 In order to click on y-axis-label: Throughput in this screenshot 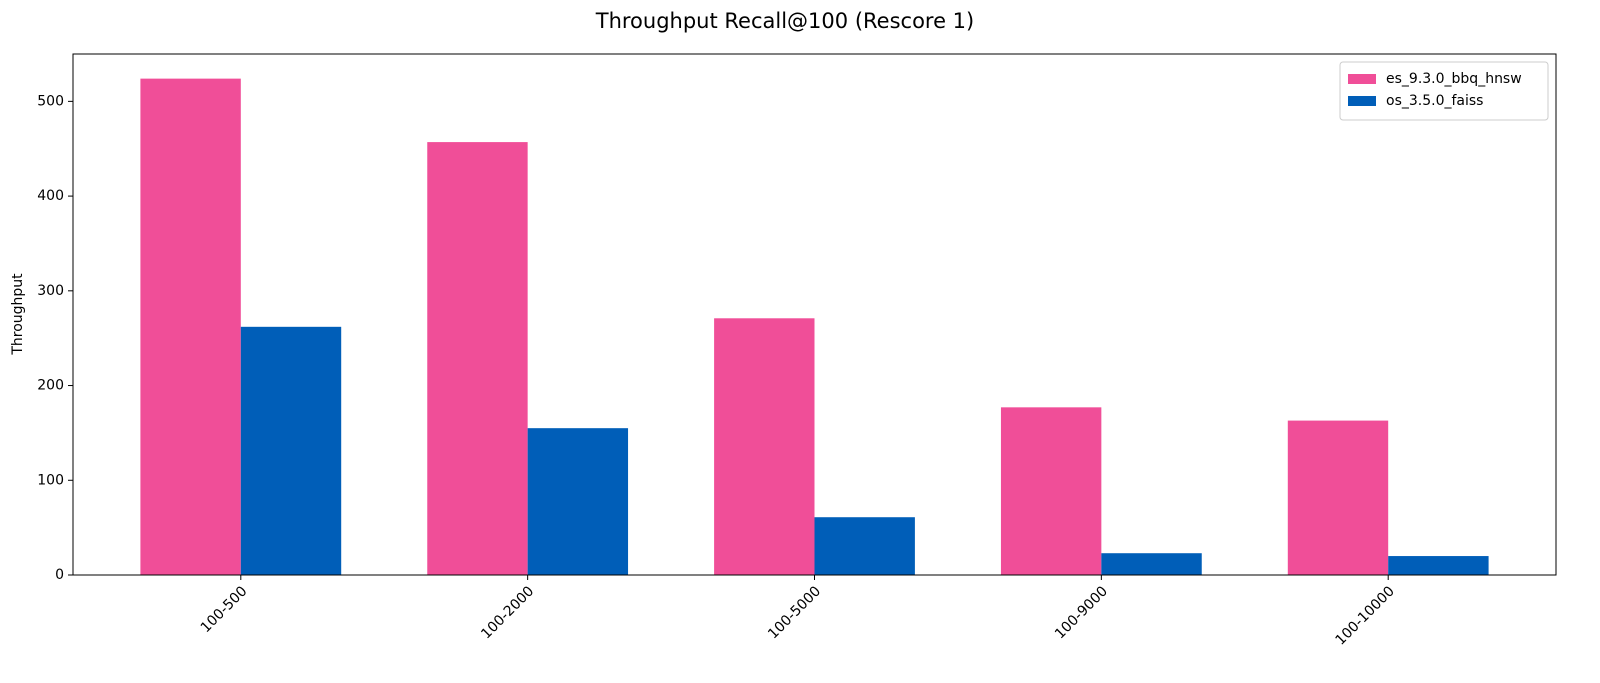, I will do `click(18, 314)`.